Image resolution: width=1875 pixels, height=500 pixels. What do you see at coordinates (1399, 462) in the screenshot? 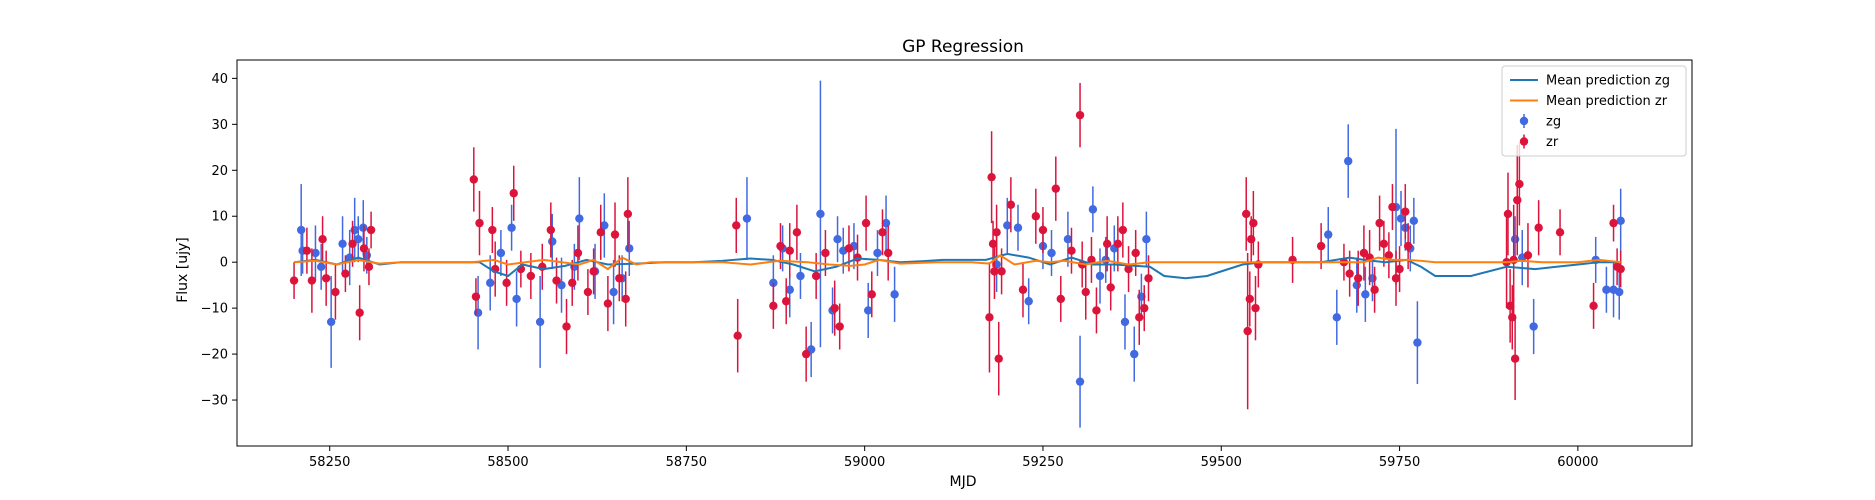
I see `x-tick-label: 59750` at bounding box center [1399, 462].